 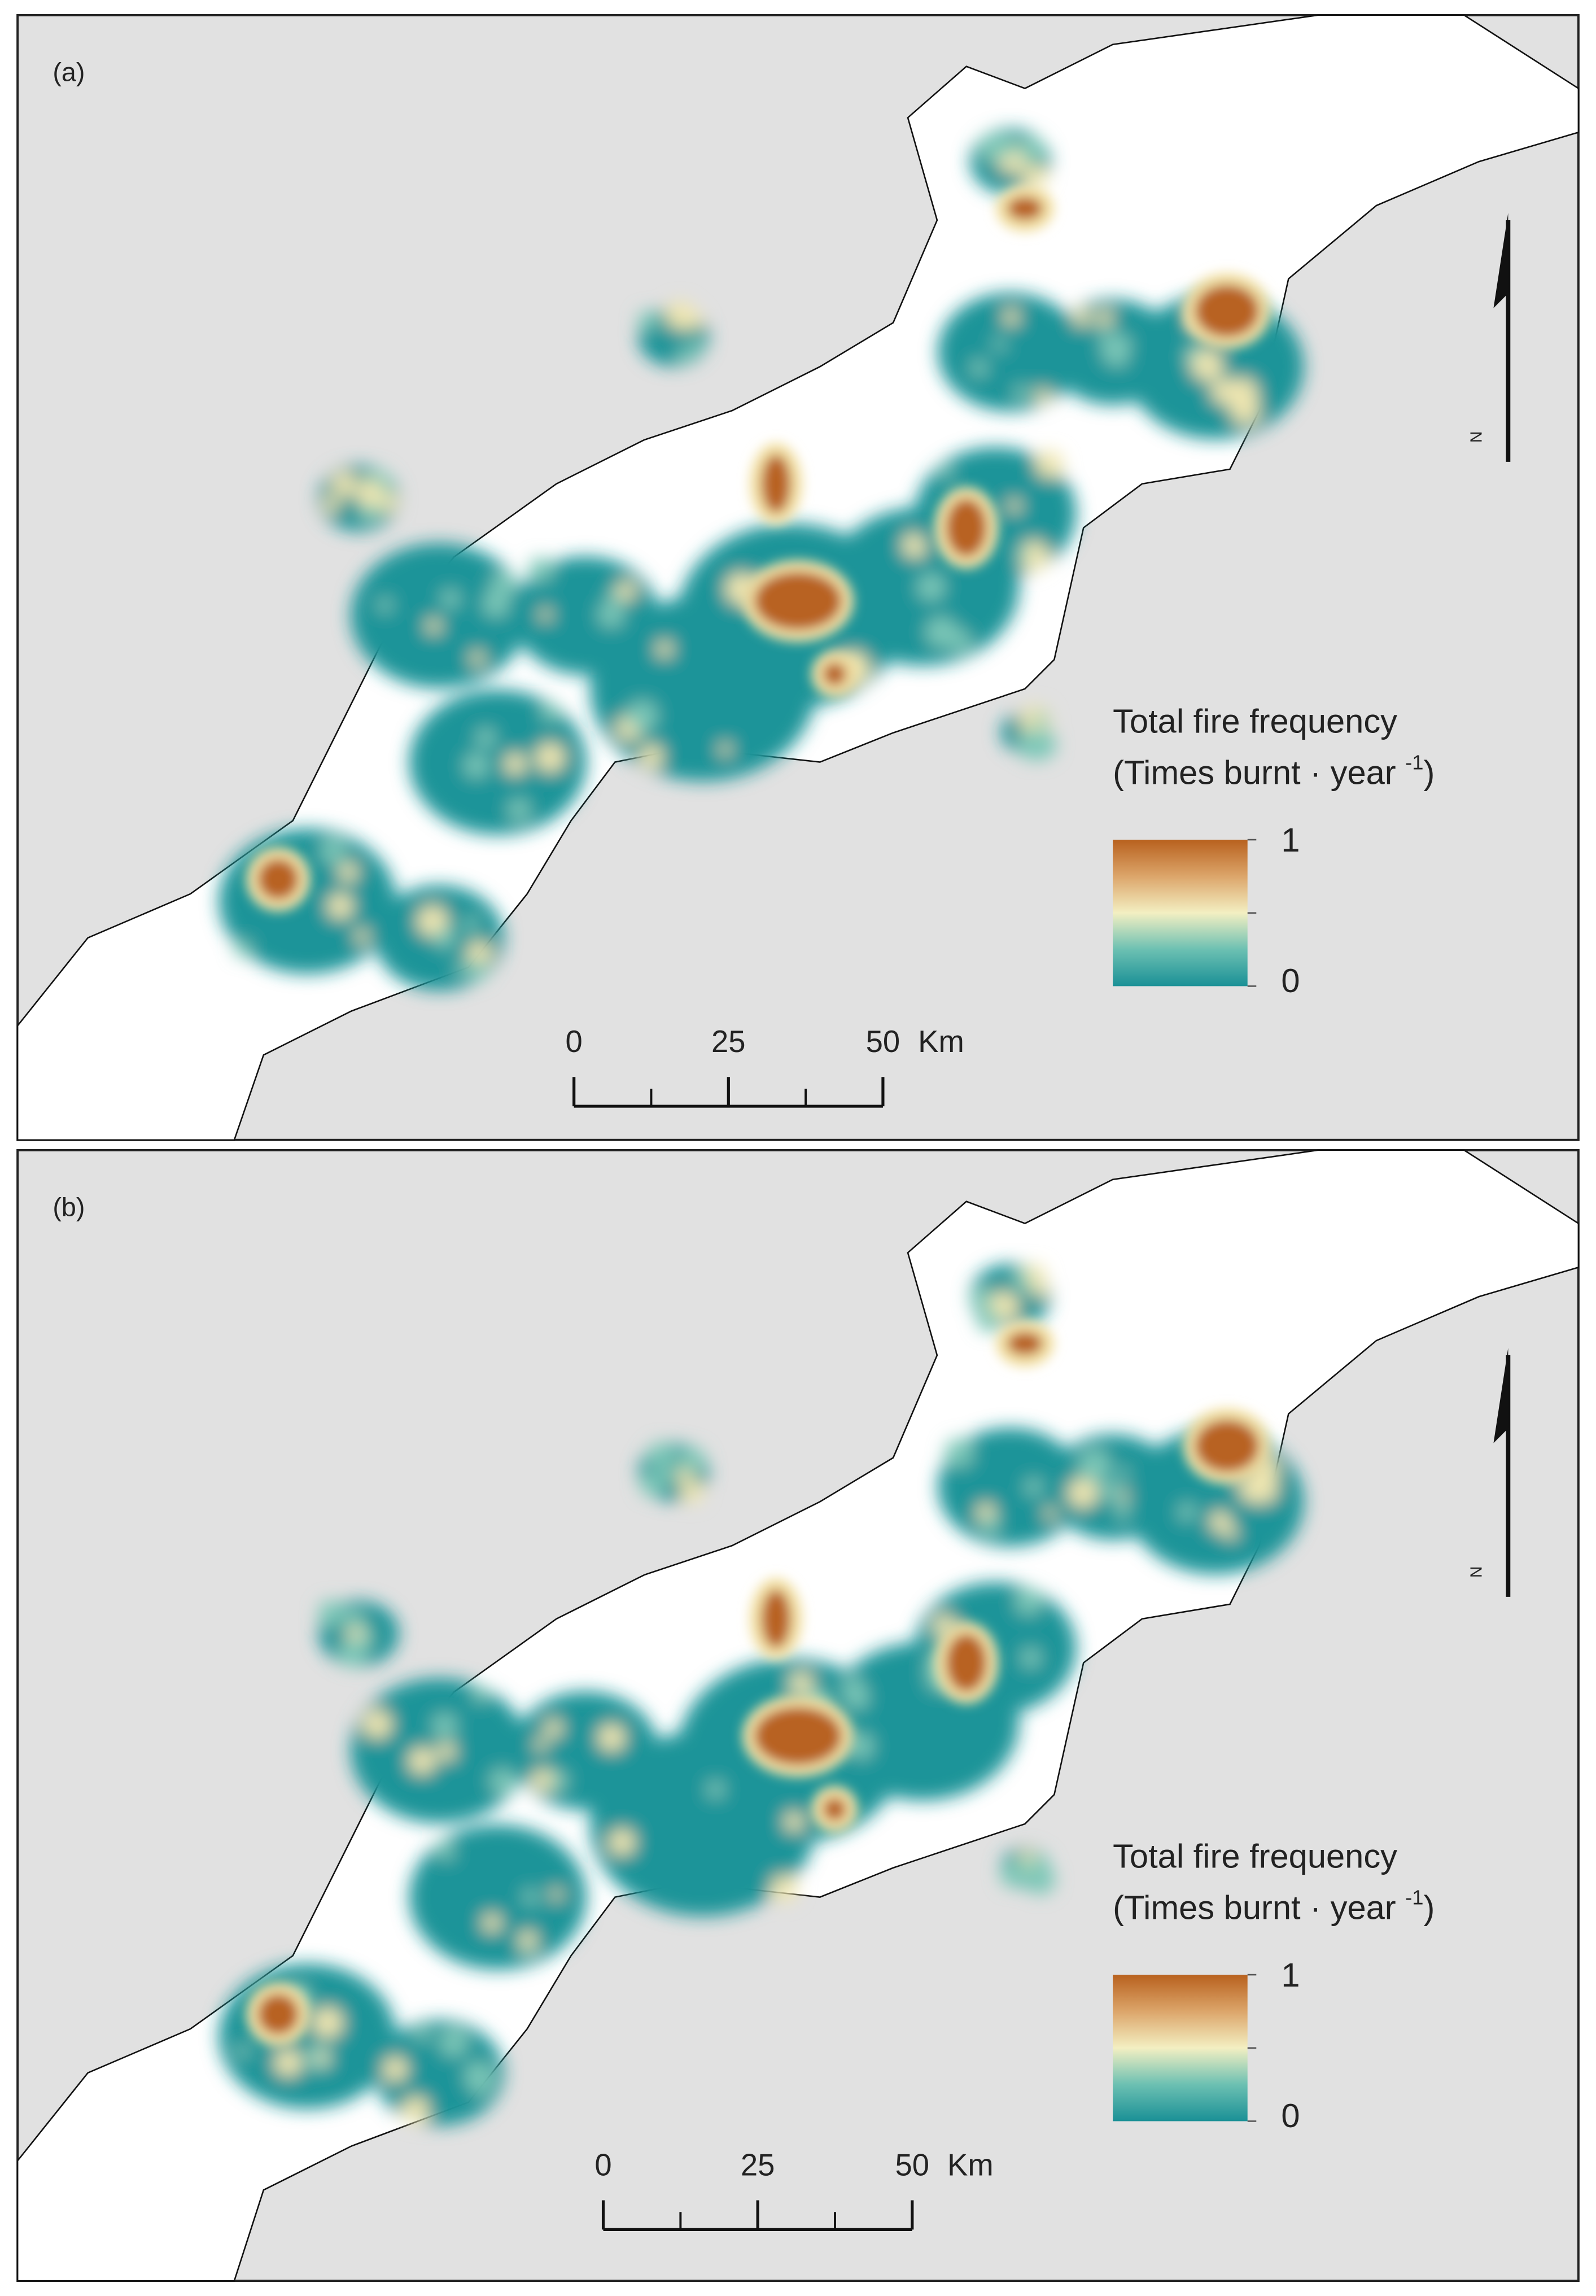 I want to click on legend-min-label: 0, so click(x=1291, y=2116).